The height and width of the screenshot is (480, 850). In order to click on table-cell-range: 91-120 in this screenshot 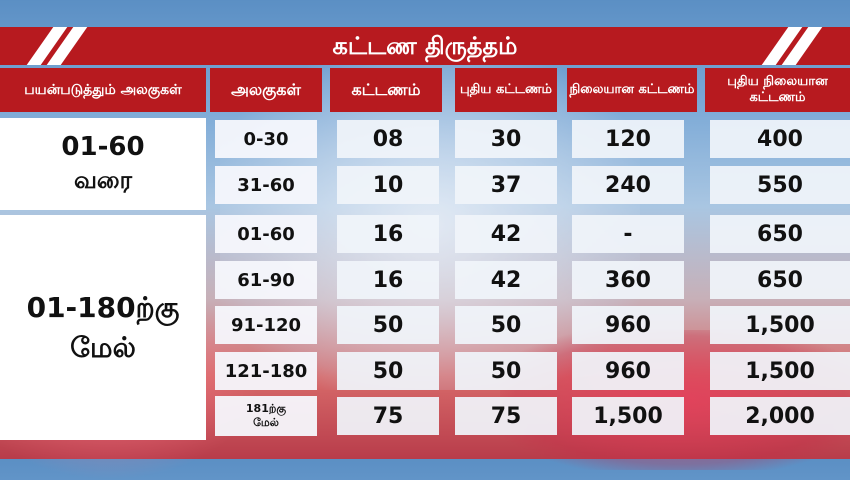, I will do `click(266, 325)`.